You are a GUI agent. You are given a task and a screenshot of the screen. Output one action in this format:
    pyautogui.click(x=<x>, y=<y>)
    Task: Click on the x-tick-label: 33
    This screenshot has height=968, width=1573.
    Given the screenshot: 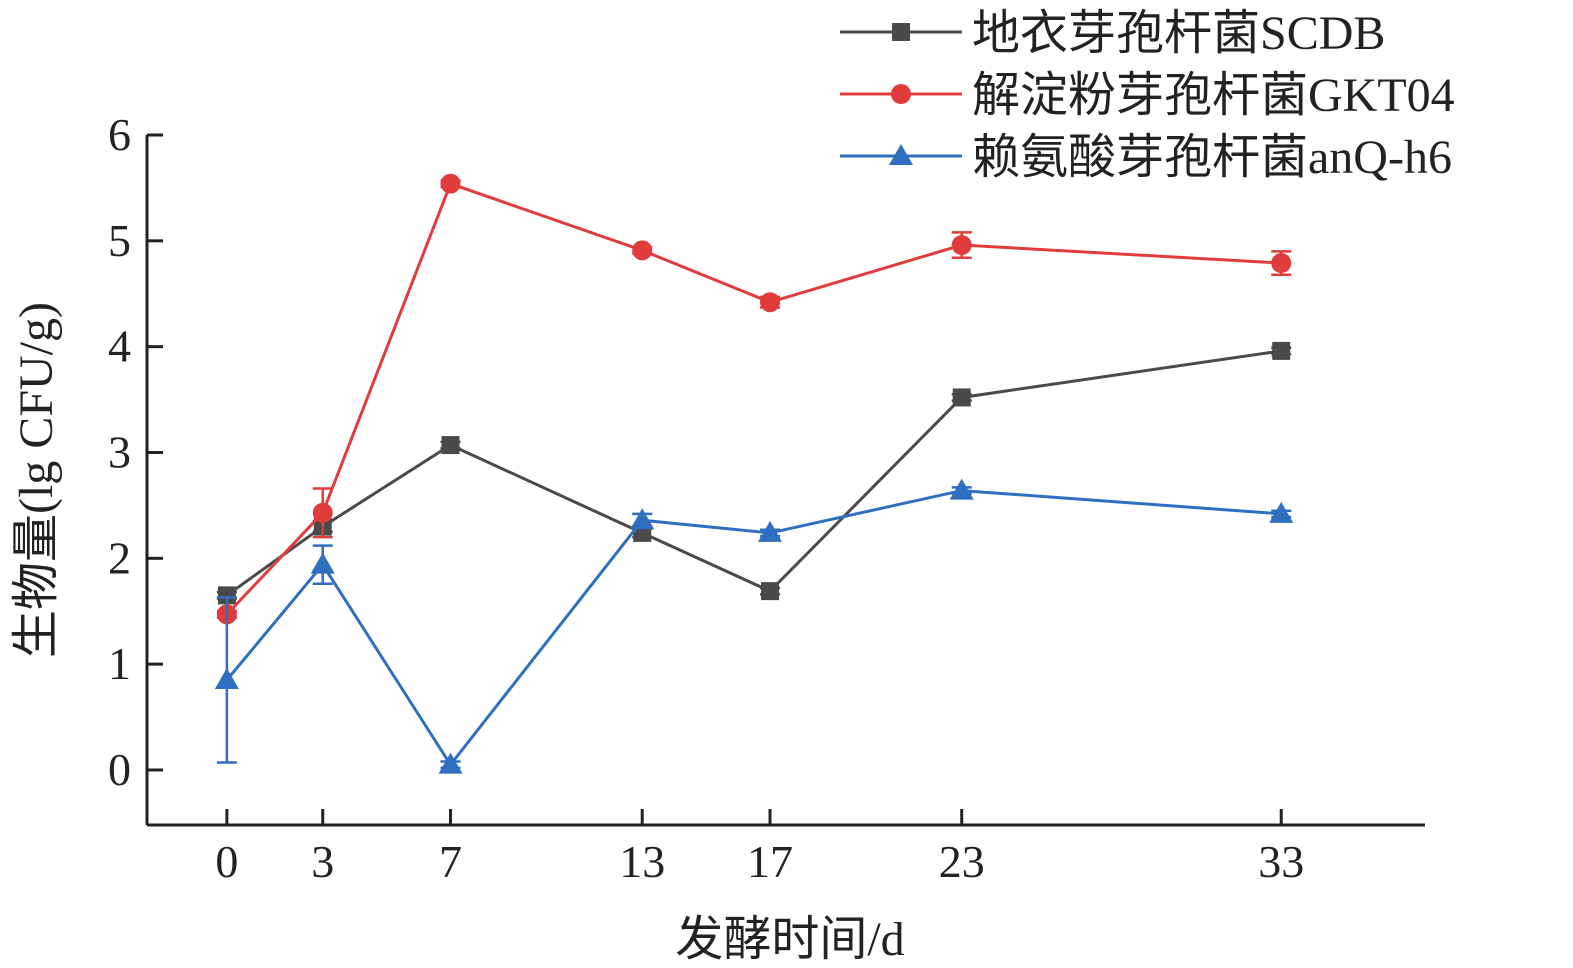 What is the action you would take?
    pyautogui.click(x=1281, y=861)
    